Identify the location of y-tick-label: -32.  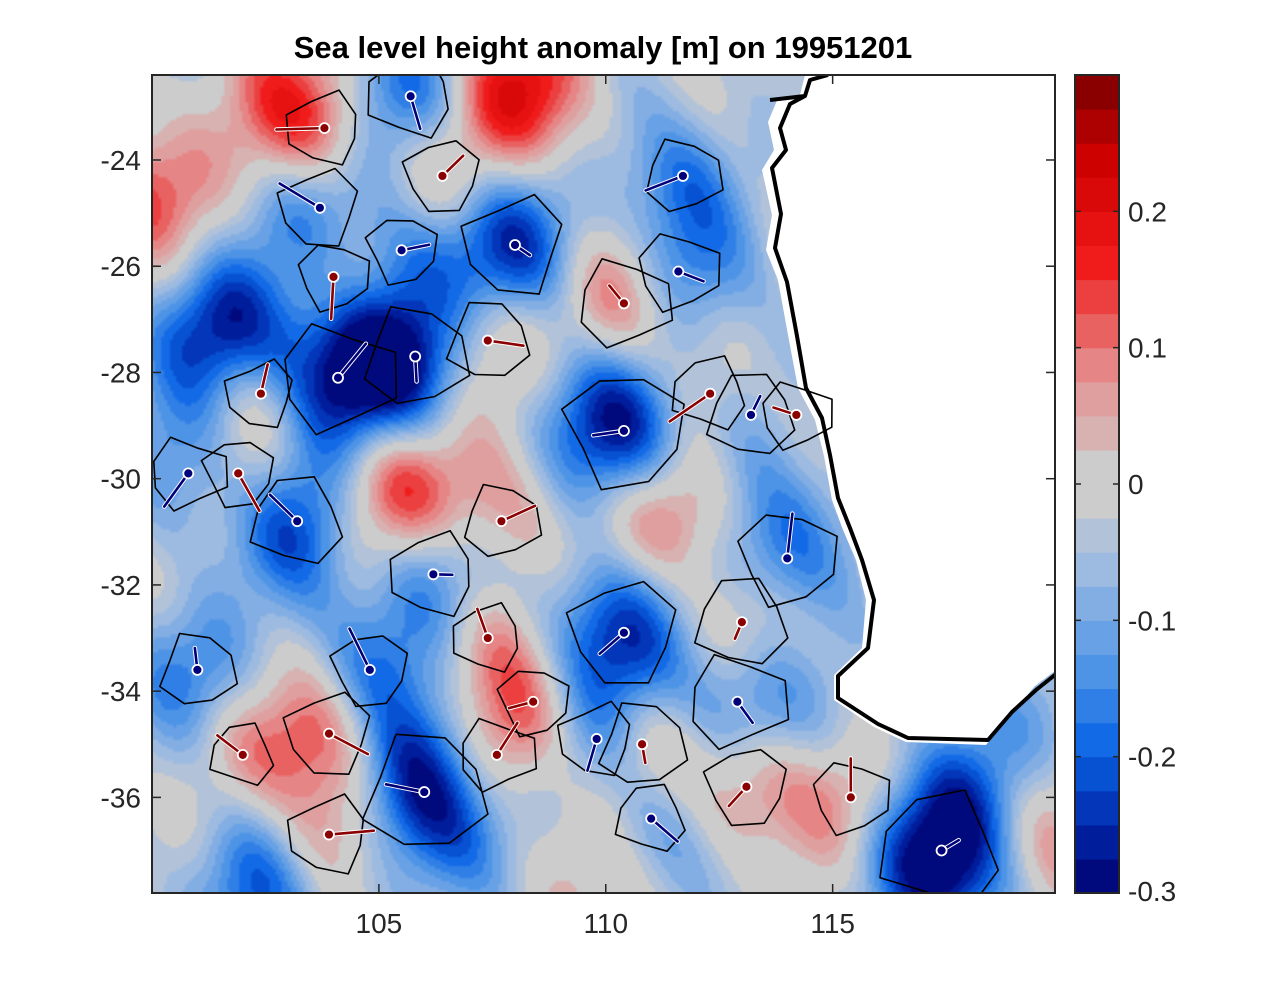
(121, 585).